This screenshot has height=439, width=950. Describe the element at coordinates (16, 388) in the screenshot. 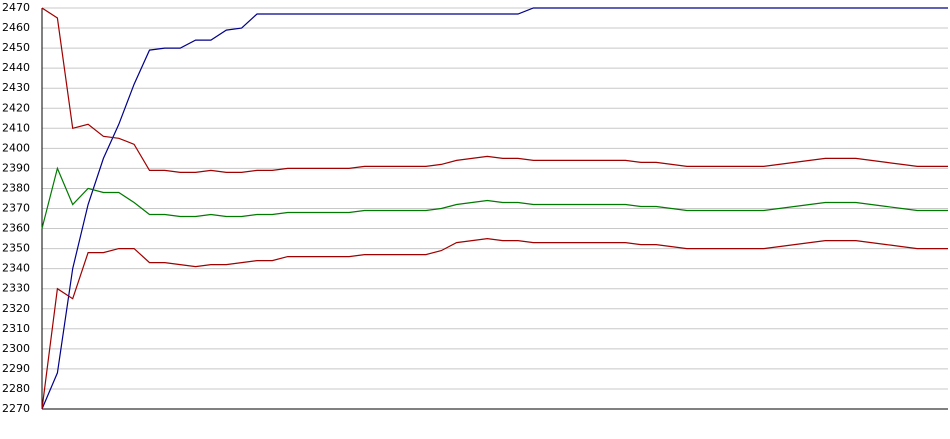

I see `y-tick-label: 2280` at that location.